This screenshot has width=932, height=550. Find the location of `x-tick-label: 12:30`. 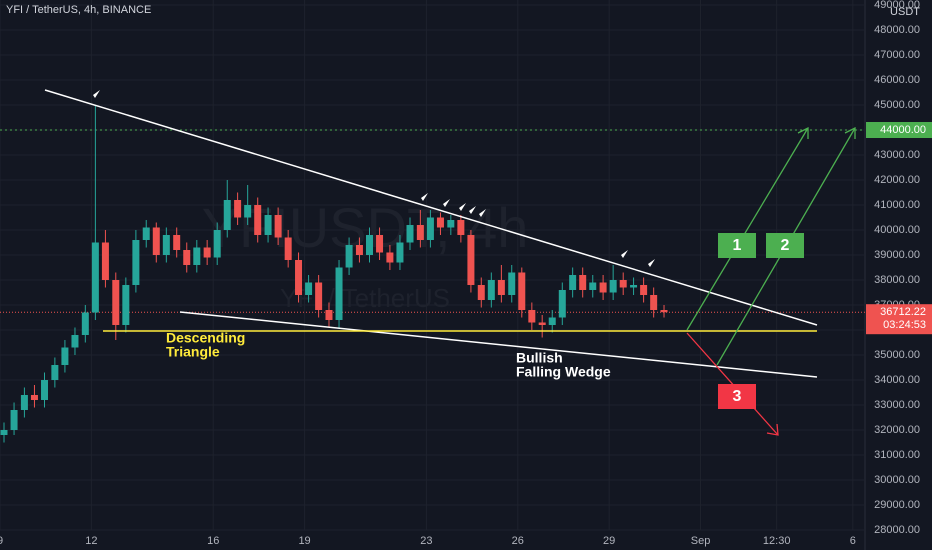

x-tick-label: 12:30 is located at coordinates (777, 541).